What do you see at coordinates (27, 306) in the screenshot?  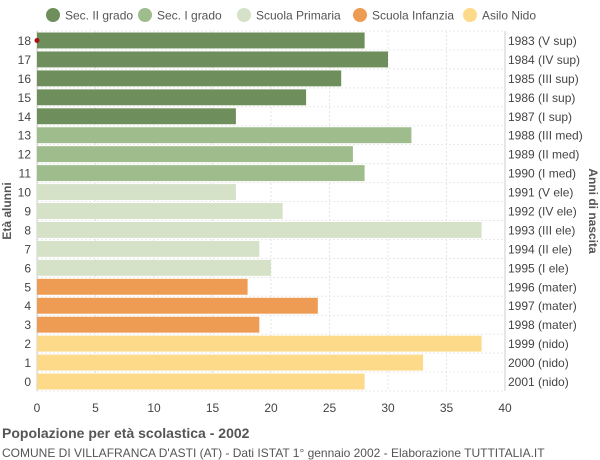 I see `age-tick-label: 4` at bounding box center [27, 306].